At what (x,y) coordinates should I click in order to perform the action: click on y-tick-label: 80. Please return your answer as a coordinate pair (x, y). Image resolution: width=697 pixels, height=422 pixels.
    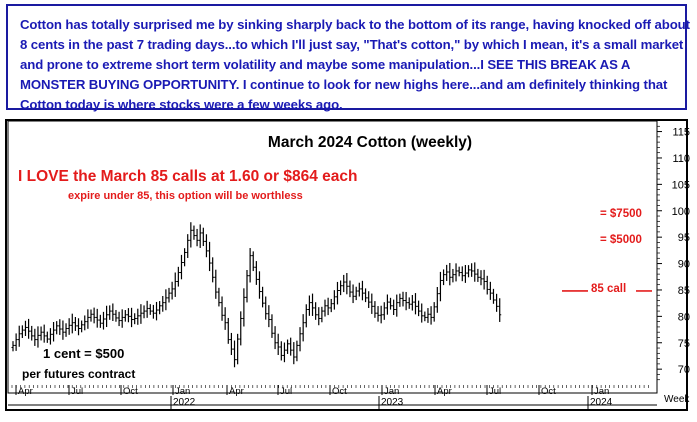
    Looking at the image, I should click on (684, 317).